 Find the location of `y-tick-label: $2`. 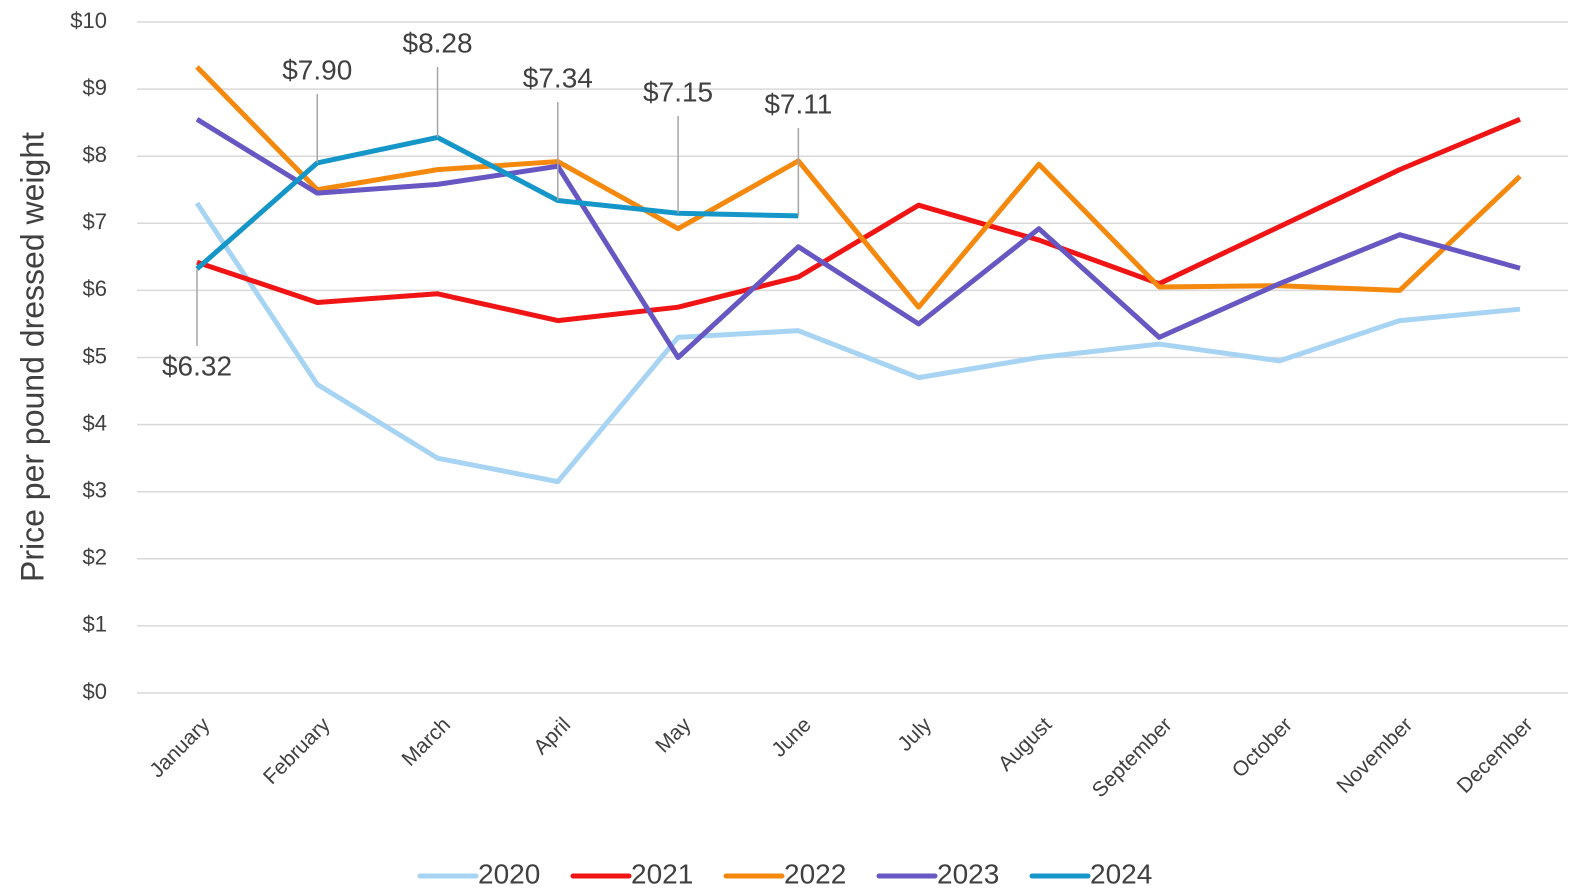

y-tick-label: $2 is located at coordinates (95, 557).